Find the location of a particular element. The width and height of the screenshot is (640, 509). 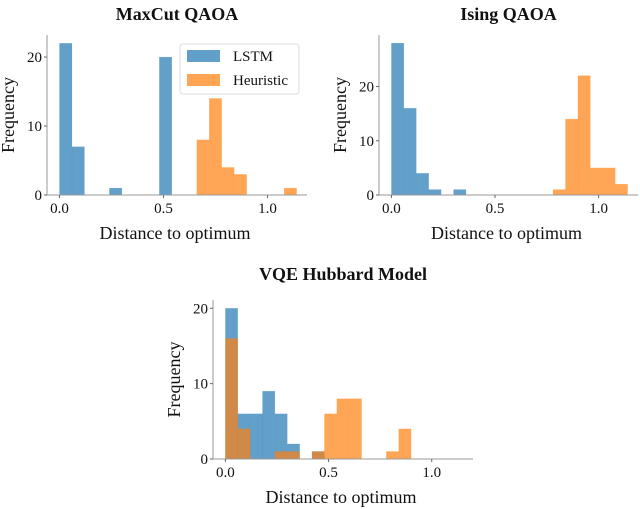

legend-label: Heuristic is located at coordinates (260, 81).